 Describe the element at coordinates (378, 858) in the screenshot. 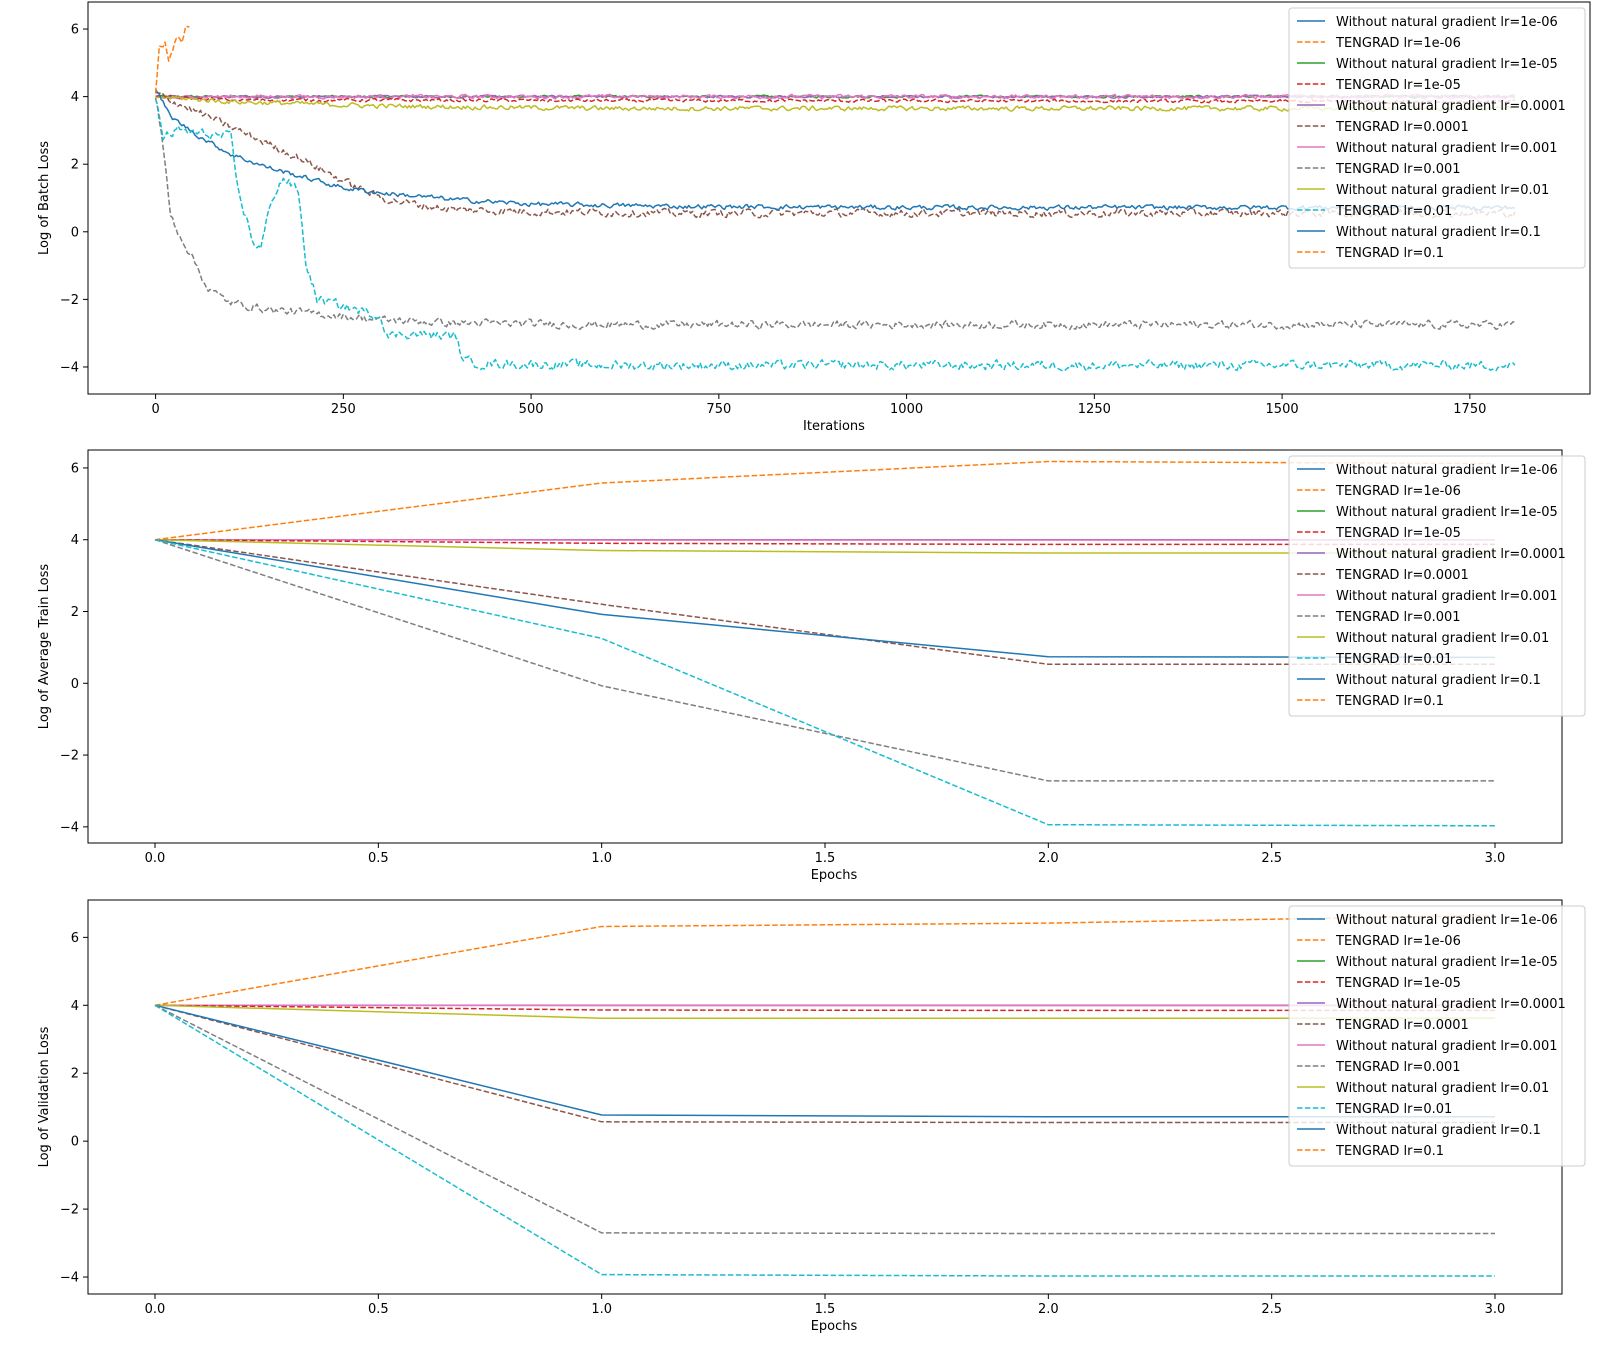

I see `x-tick-label: 0.5` at that location.